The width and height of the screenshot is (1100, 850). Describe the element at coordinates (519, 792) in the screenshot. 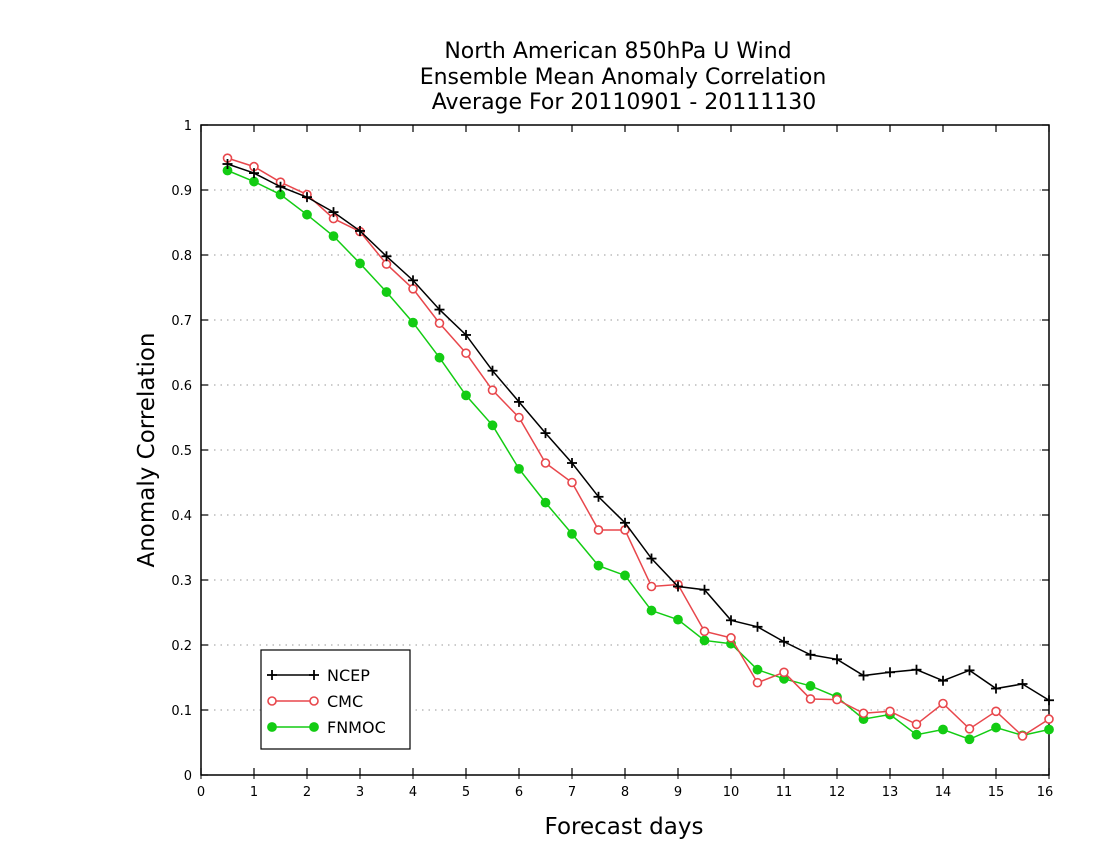

I see `x-tick-label: 6` at that location.